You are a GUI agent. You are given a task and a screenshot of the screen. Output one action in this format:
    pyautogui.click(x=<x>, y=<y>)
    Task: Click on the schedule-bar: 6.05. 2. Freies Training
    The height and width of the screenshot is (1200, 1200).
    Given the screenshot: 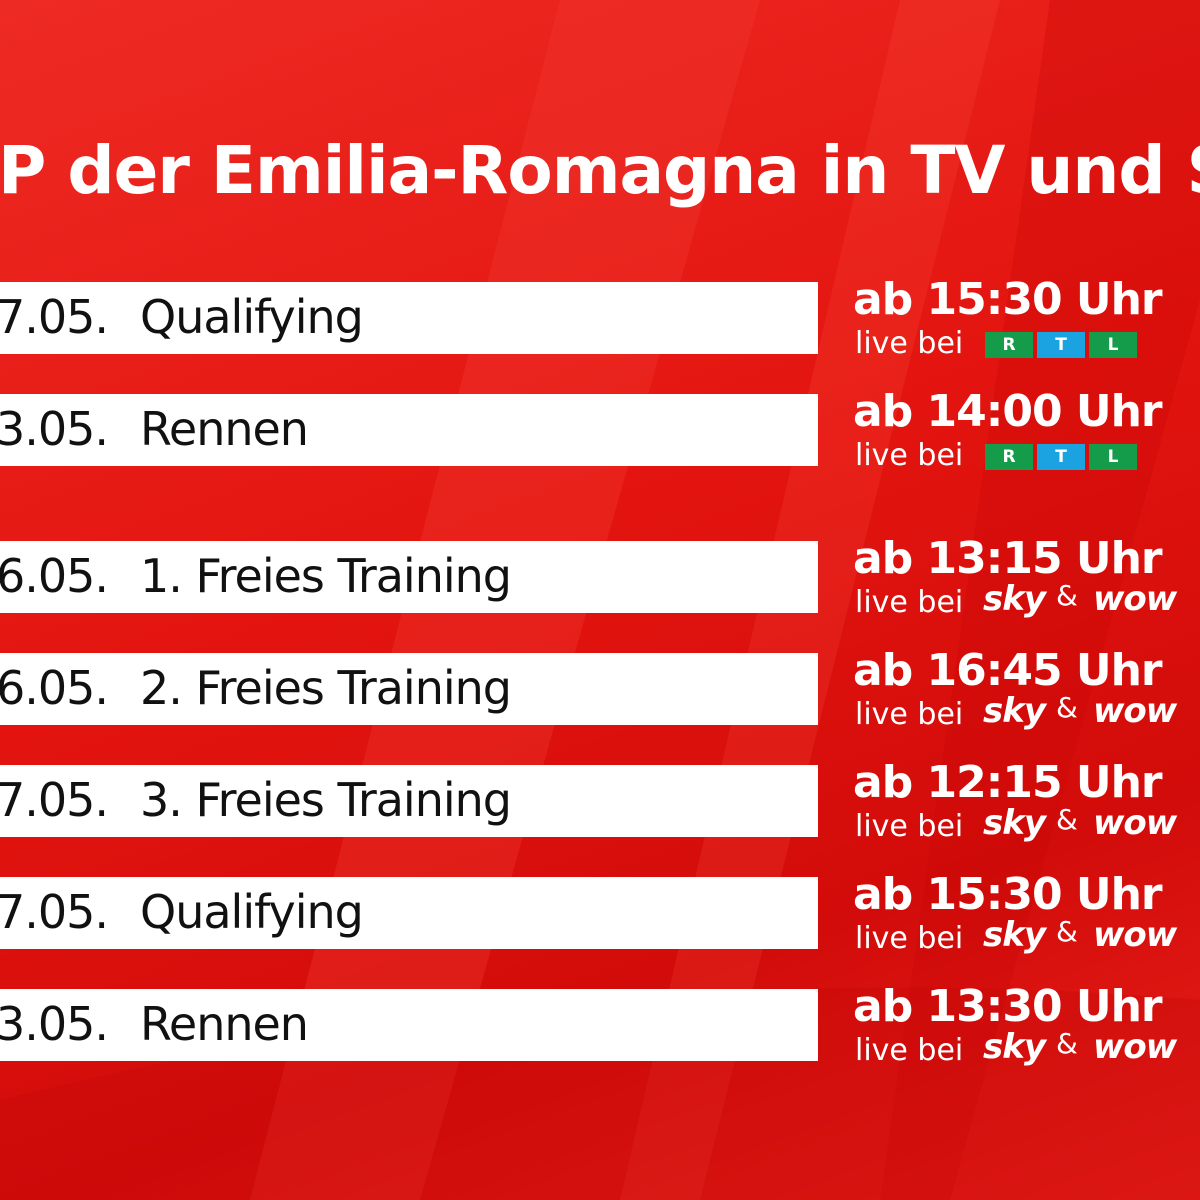 What is the action you would take?
    pyautogui.click(x=409, y=689)
    